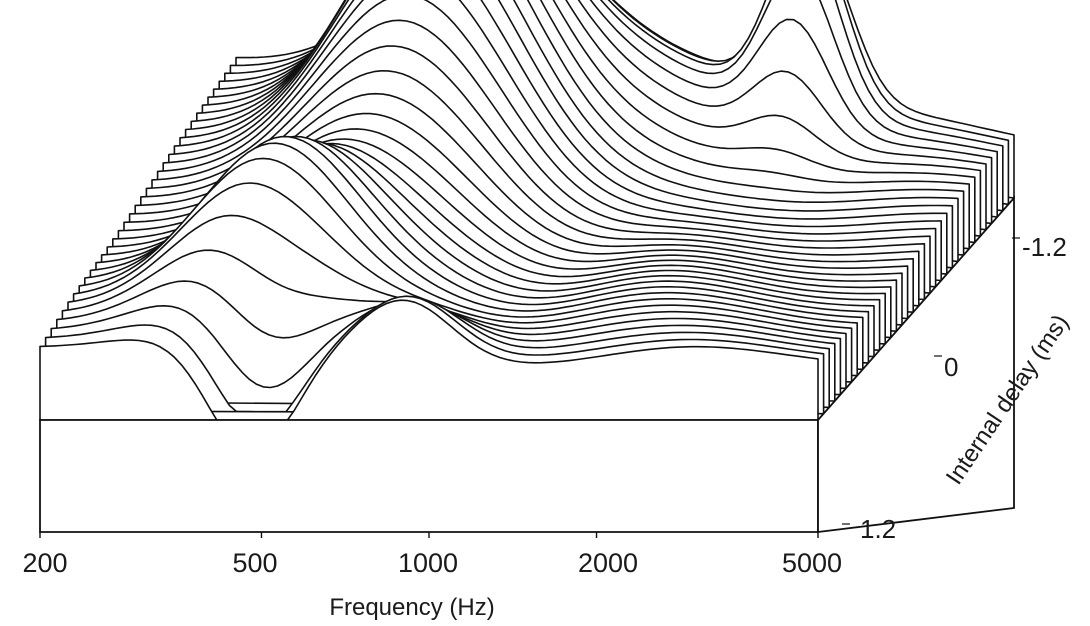 Image resolution: width=1090 pixels, height=626 pixels. What do you see at coordinates (812, 563) in the screenshot?
I see `x-tick-label: 5000` at bounding box center [812, 563].